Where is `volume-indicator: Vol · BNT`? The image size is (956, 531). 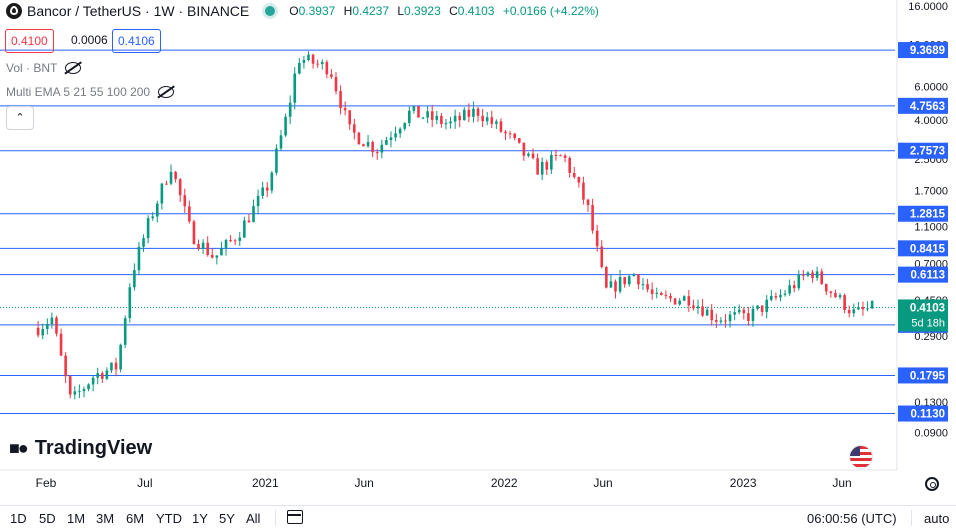
volume-indicator: Vol · BNT is located at coordinates (44, 68).